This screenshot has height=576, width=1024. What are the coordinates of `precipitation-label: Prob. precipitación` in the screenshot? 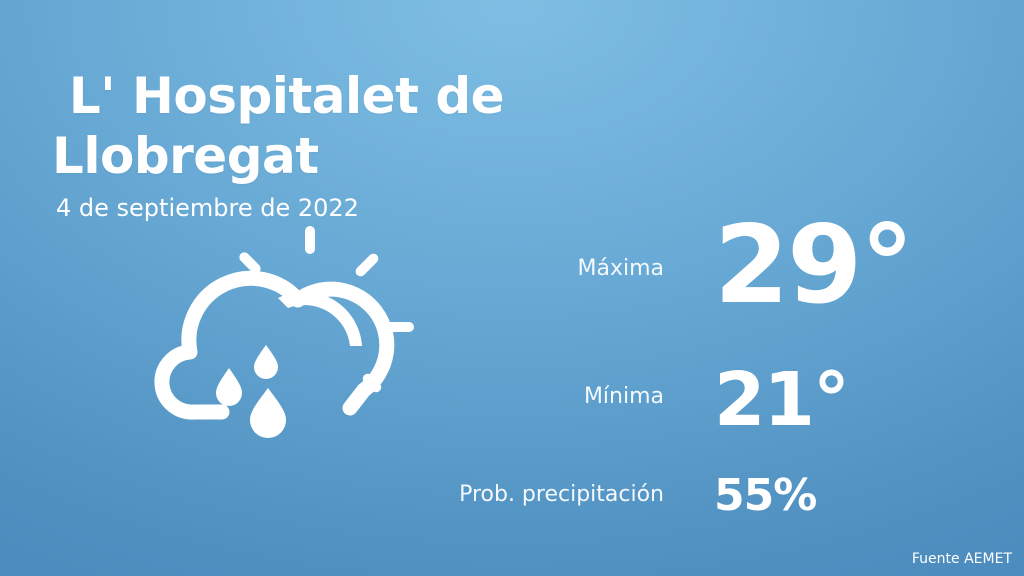 It's located at (561, 494).